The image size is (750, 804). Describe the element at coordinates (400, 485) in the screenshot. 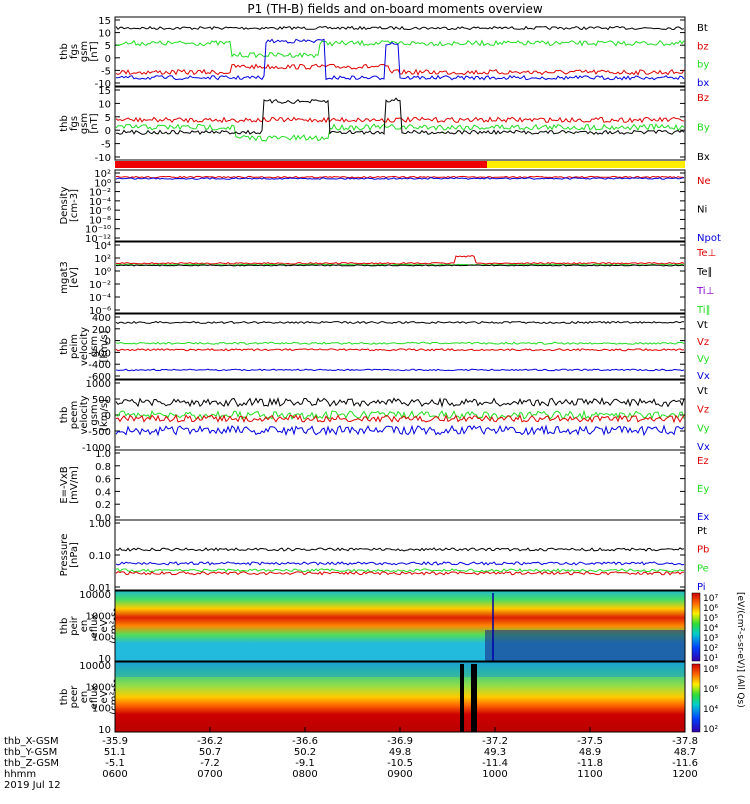

I see `panel-frame-efield` at that location.